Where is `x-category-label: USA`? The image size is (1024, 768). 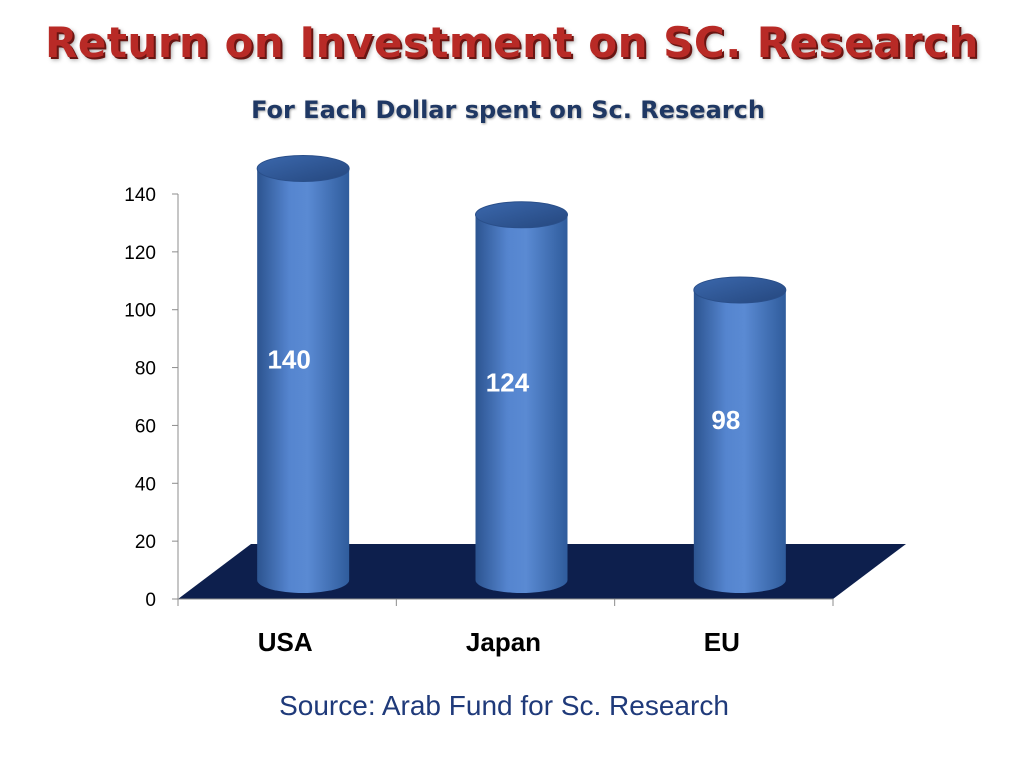 x-category-label: USA is located at coordinates (285, 642).